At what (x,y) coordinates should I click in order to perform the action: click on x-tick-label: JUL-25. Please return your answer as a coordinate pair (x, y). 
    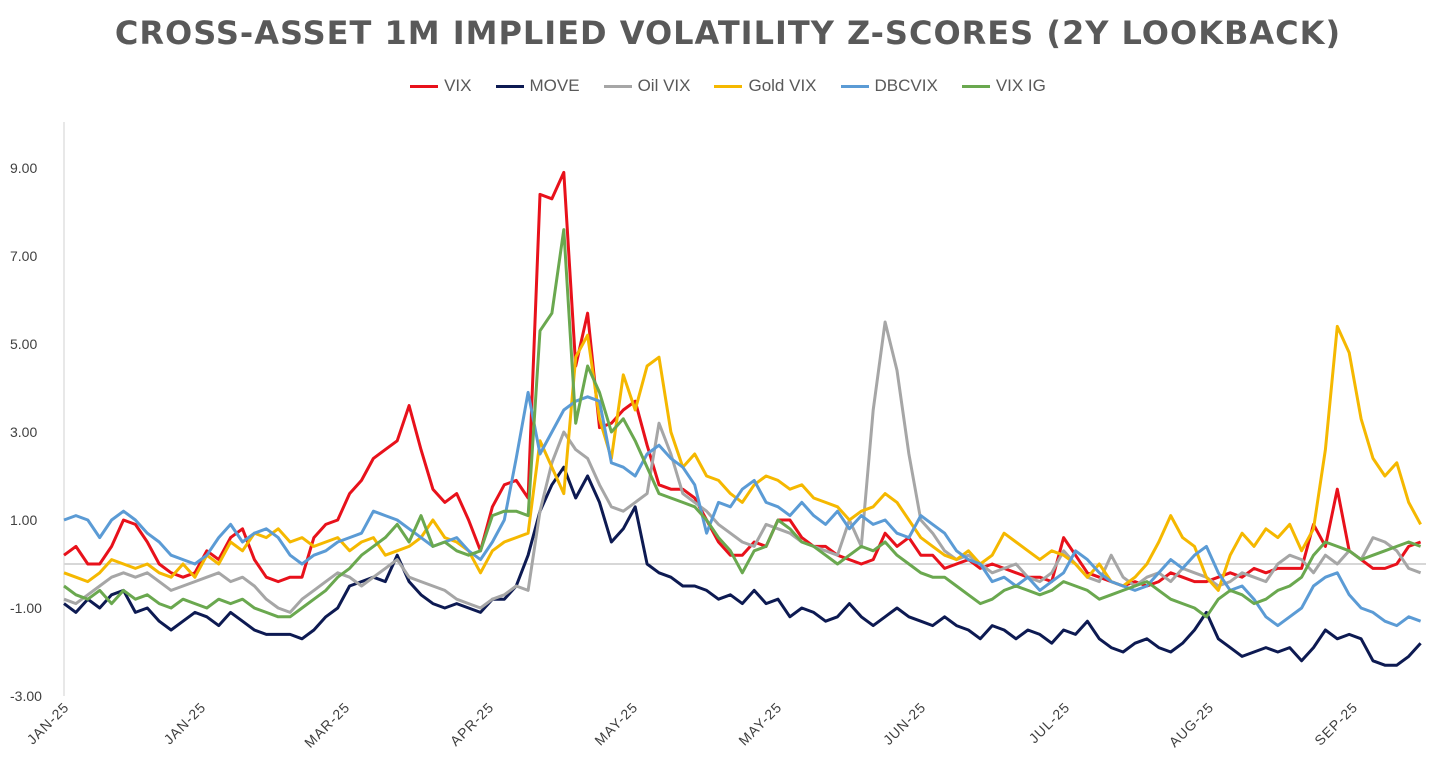
    Looking at the image, I should click on (1048, 722).